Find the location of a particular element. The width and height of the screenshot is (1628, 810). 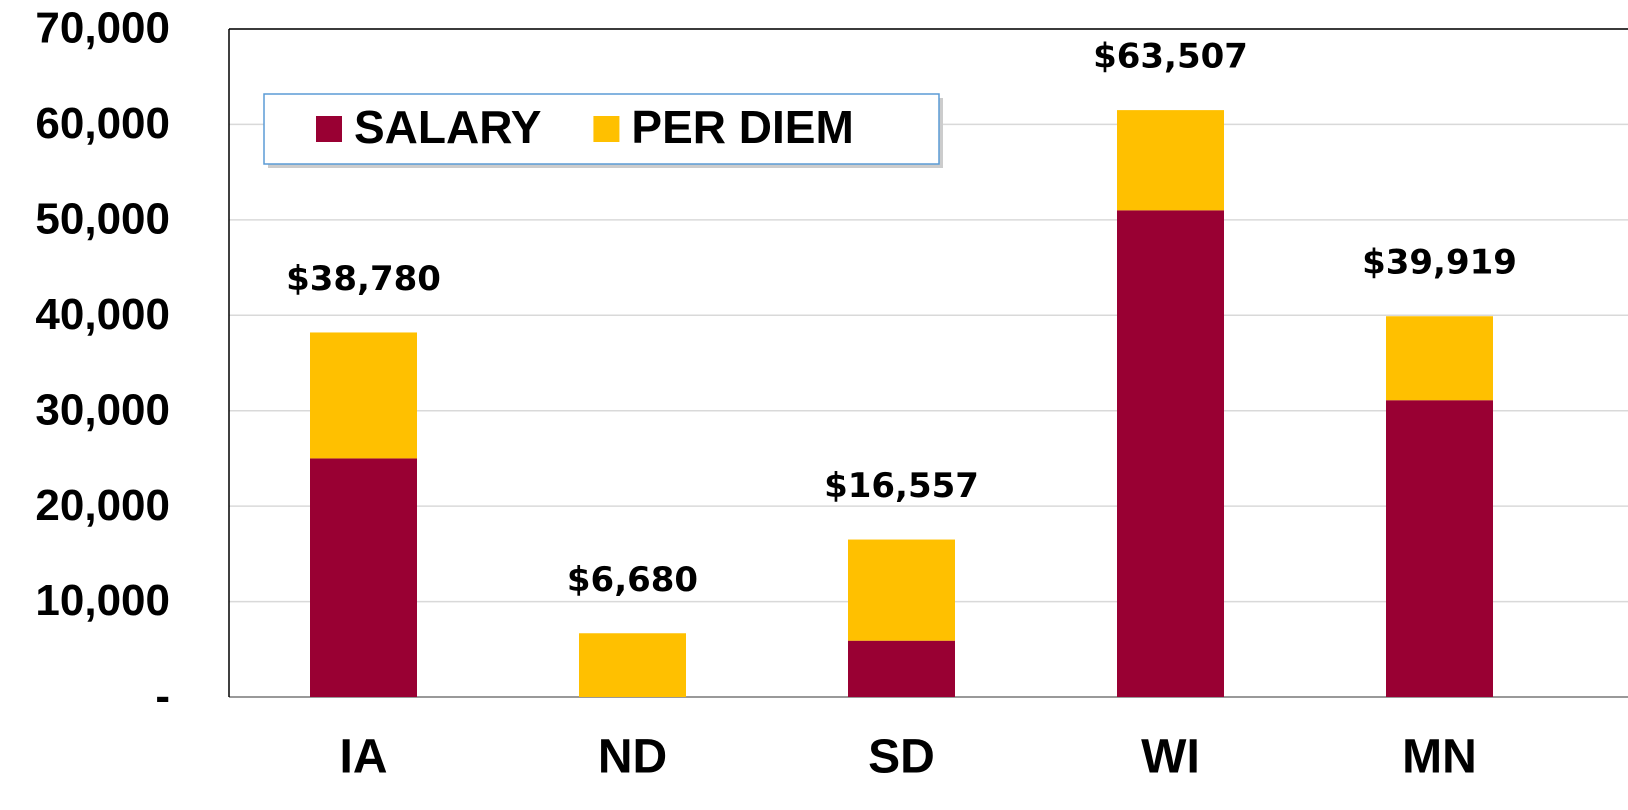

legend-label: PER DIEM is located at coordinates (742, 127).